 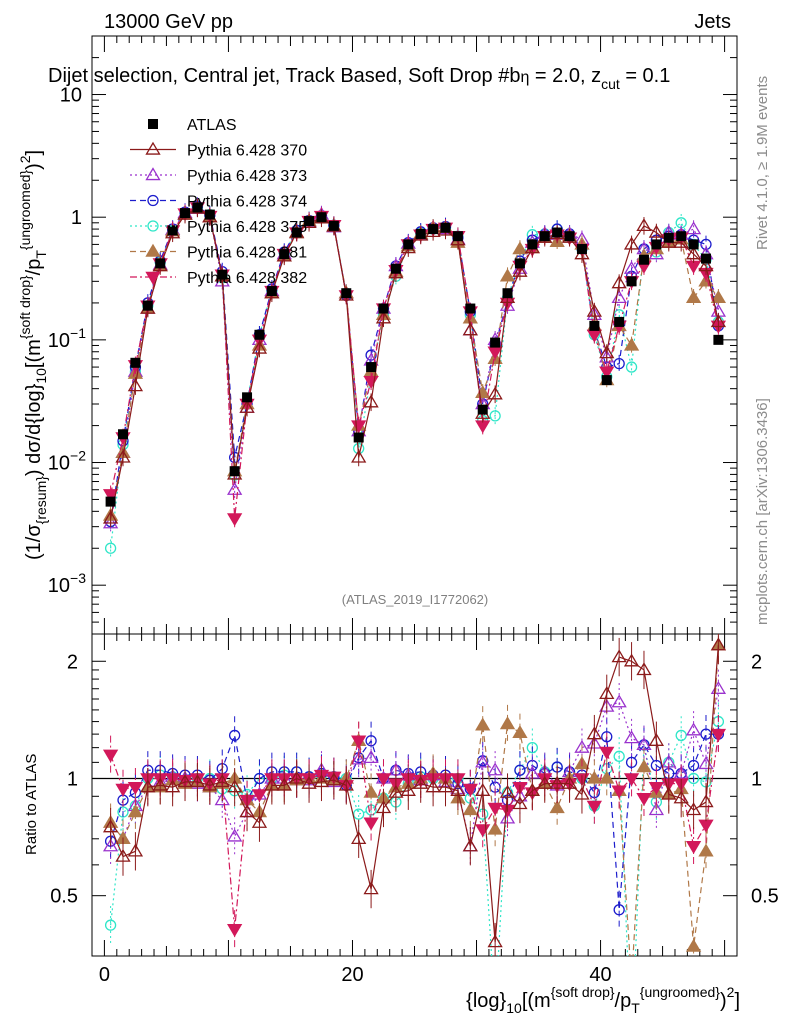 What do you see at coordinates (414, 767) in the screenshot?
I see `ratio-line-p373` at bounding box center [414, 767].